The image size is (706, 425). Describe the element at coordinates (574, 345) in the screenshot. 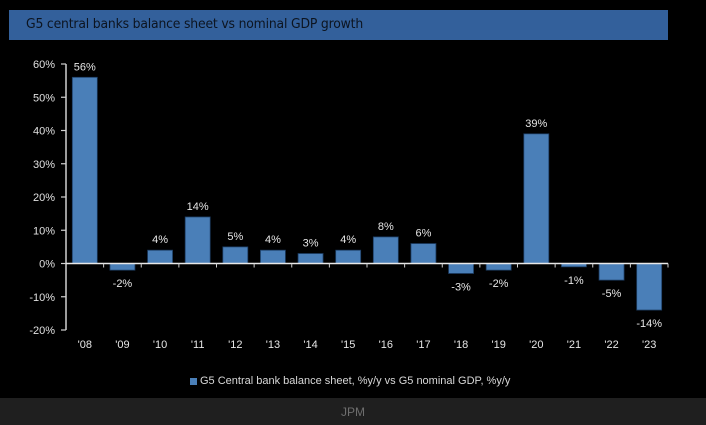

I see `x-tick-label: '21` at that location.